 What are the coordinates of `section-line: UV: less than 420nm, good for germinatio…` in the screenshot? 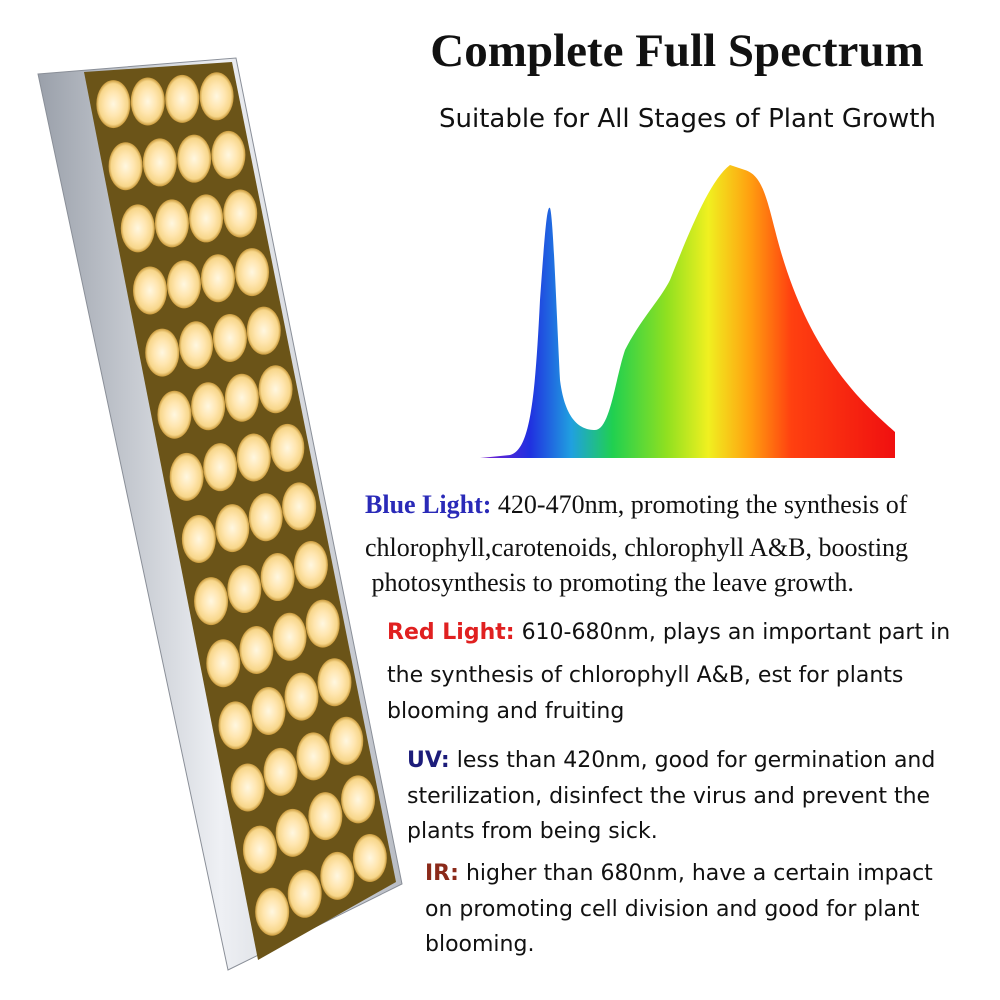 It's located at (671, 761).